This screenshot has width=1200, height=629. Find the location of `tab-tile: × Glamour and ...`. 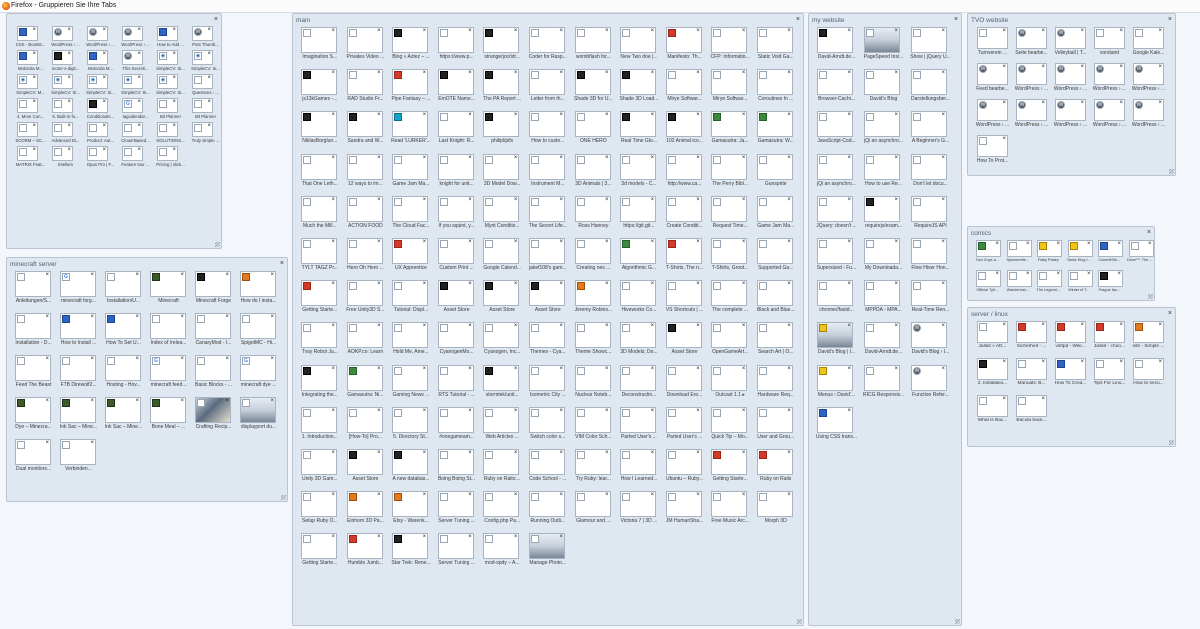

tab-tile: × Glamour and ... is located at coordinates (594, 510).